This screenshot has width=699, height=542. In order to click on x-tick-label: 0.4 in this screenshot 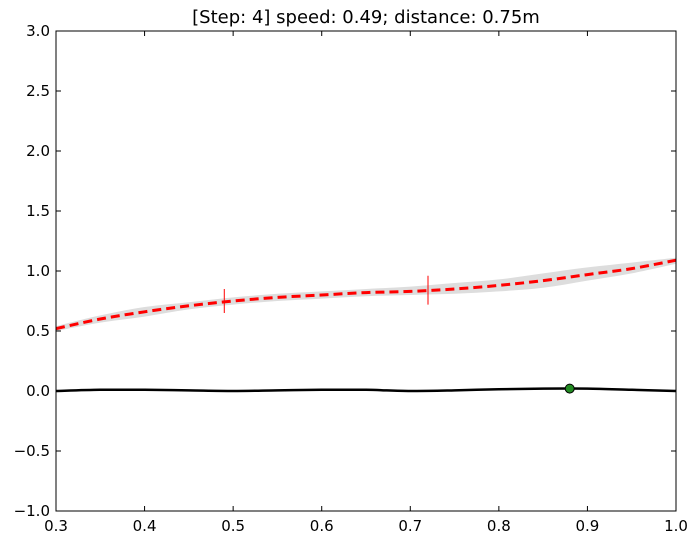, I will do `click(145, 526)`.